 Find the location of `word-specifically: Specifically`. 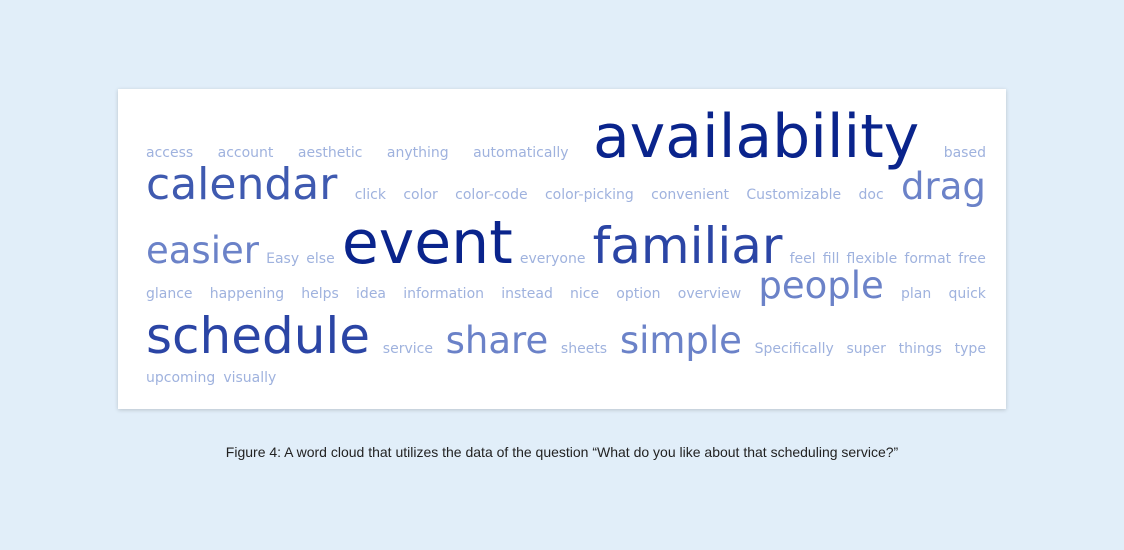

word-specifically: Specifically is located at coordinates (794, 349).